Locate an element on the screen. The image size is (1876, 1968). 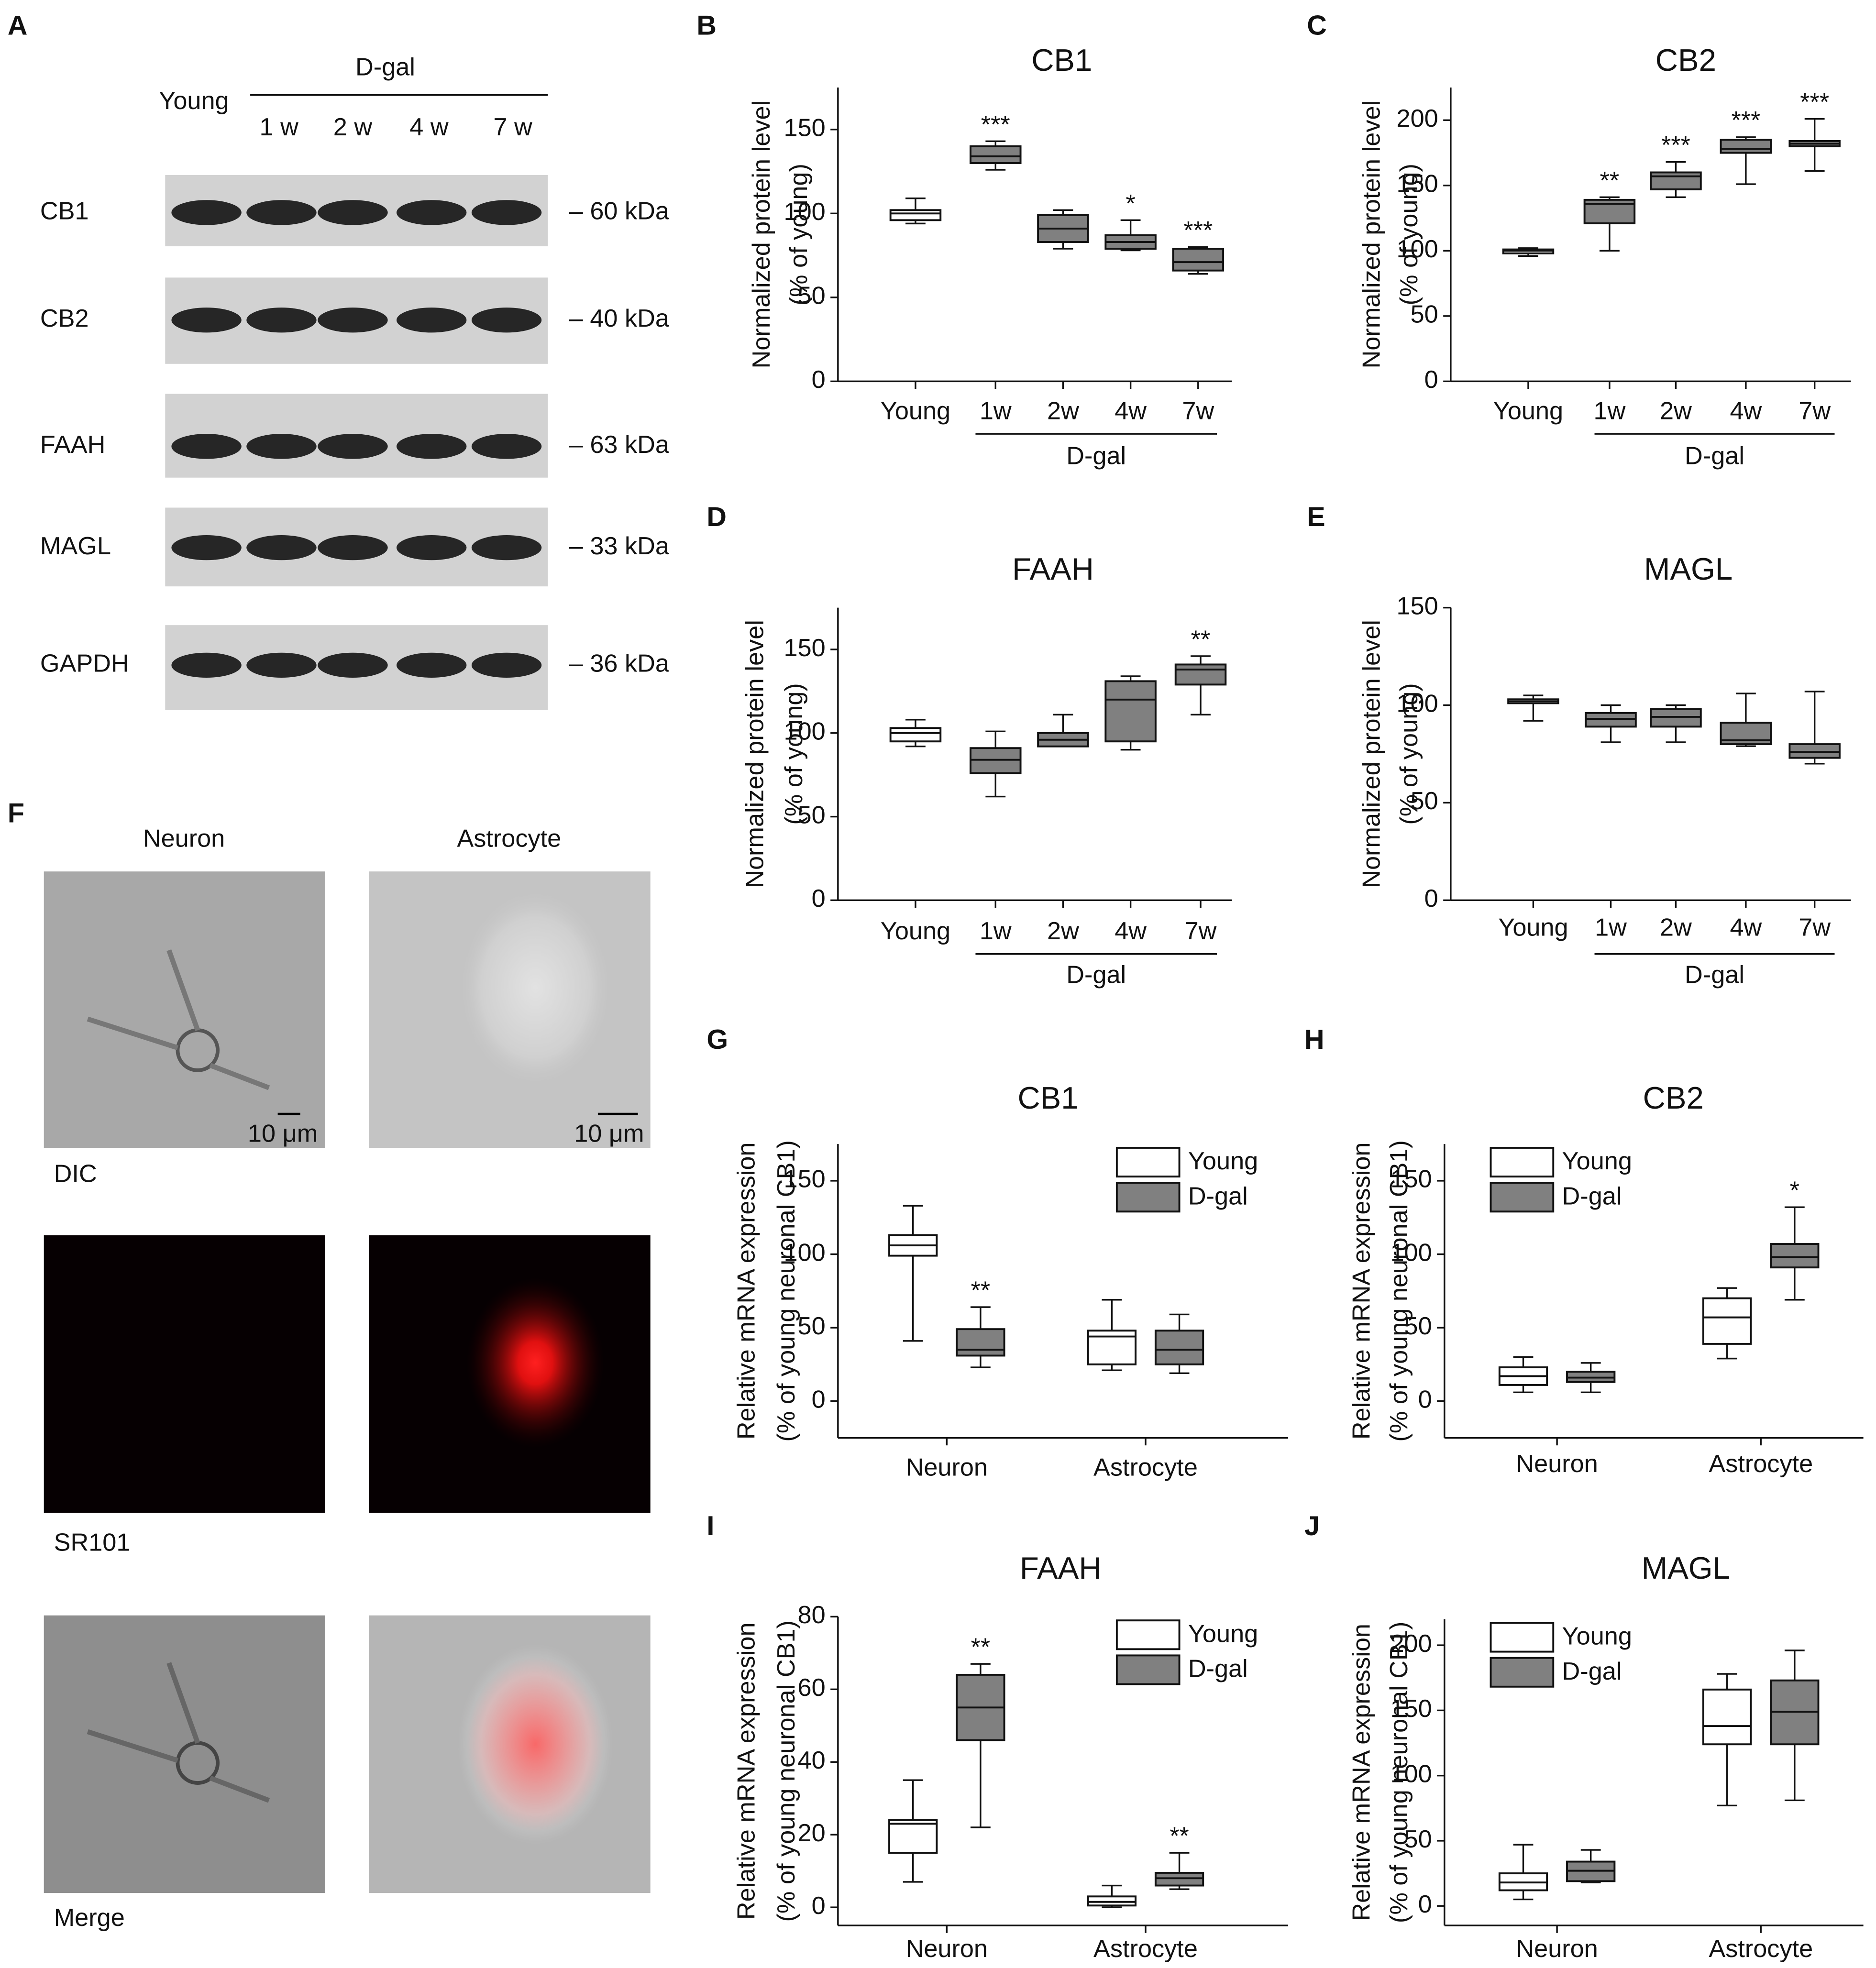
chart-title: CB1 is located at coordinates (1048, 1097).